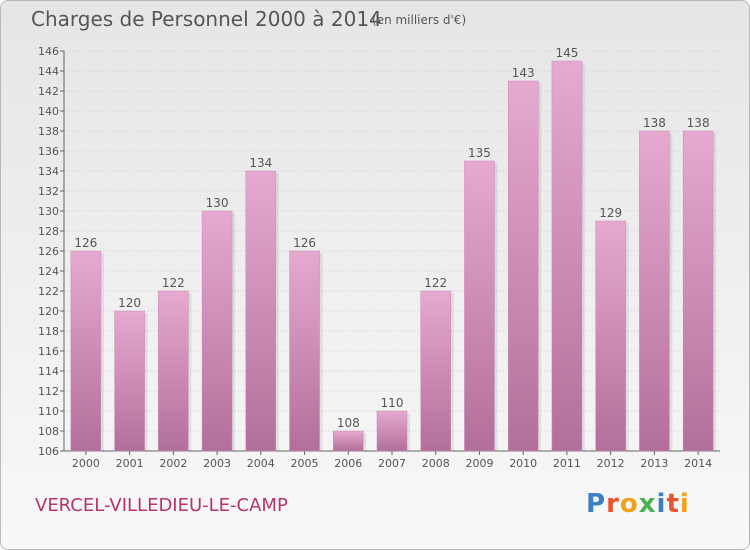 The width and height of the screenshot is (750, 550). I want to click on proxiti-logo: Proxiti, so click(638, 504).